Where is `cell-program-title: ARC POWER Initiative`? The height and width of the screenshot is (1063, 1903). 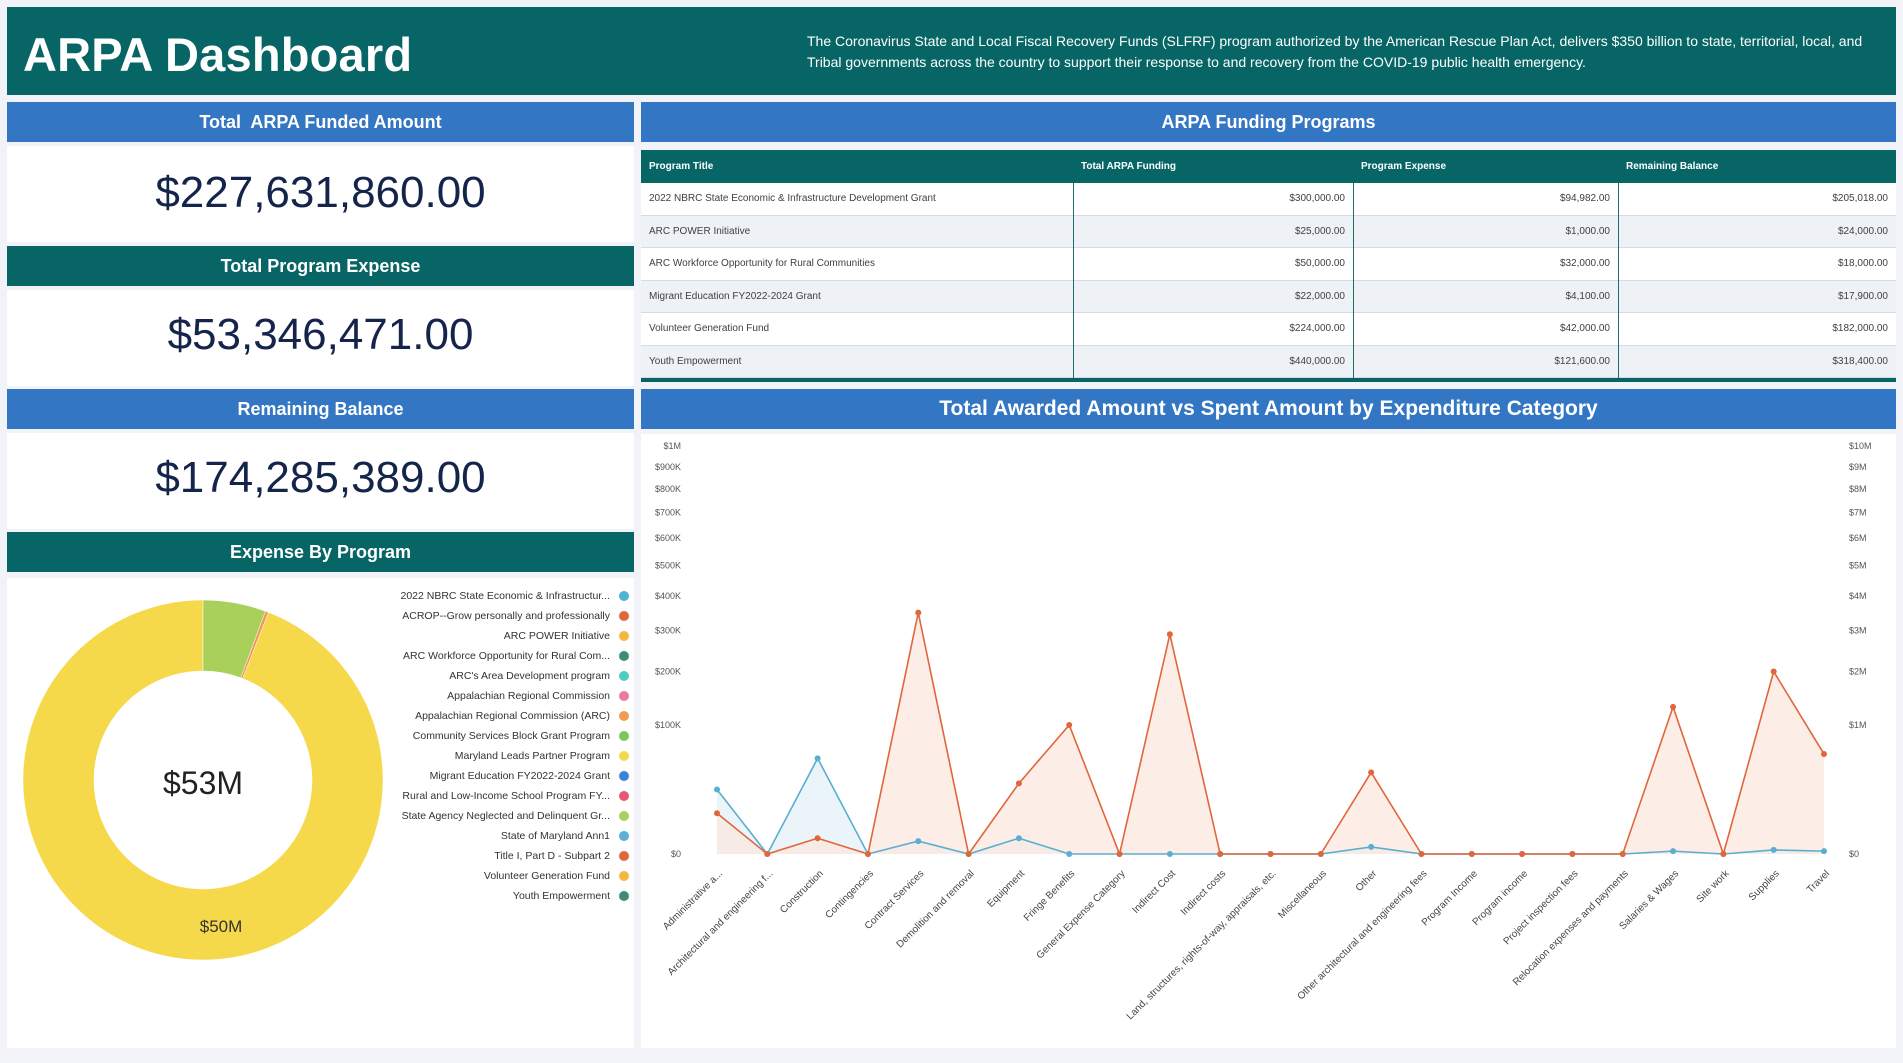
cell-program-title: ARC POWER Initiative is located at coordinates (700, 231).